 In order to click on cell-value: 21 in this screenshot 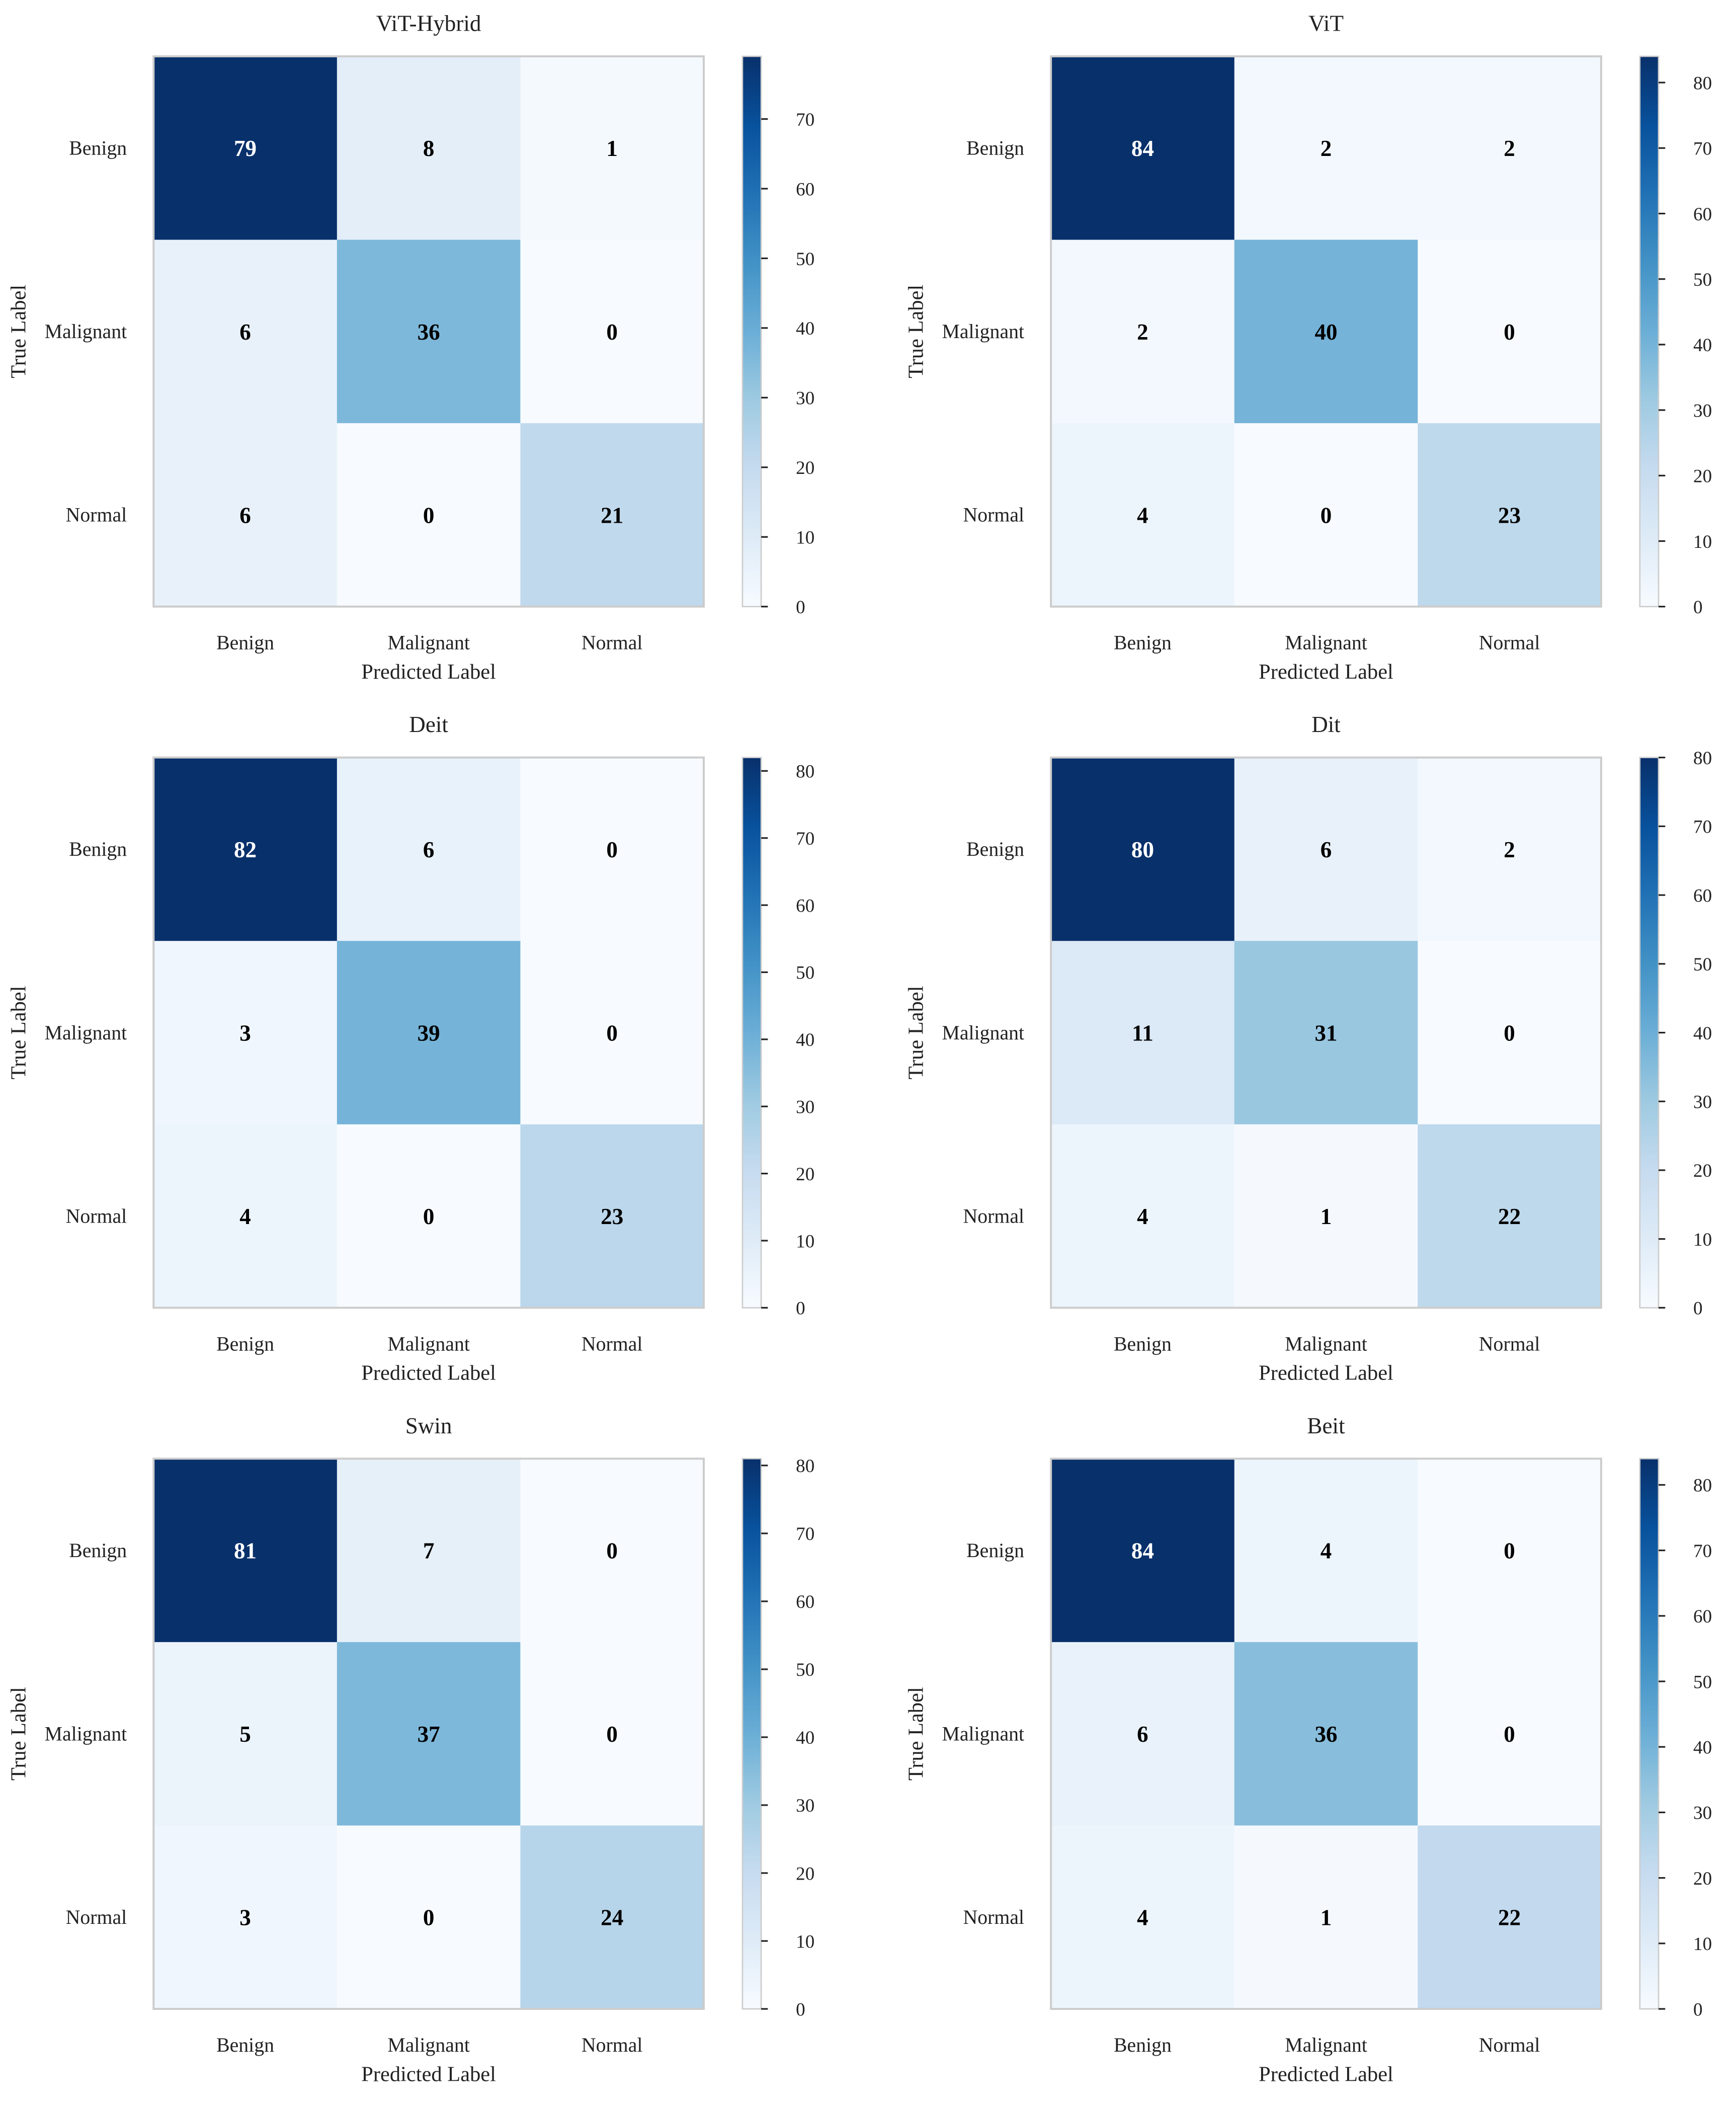, I will do `click(612, 515)`.